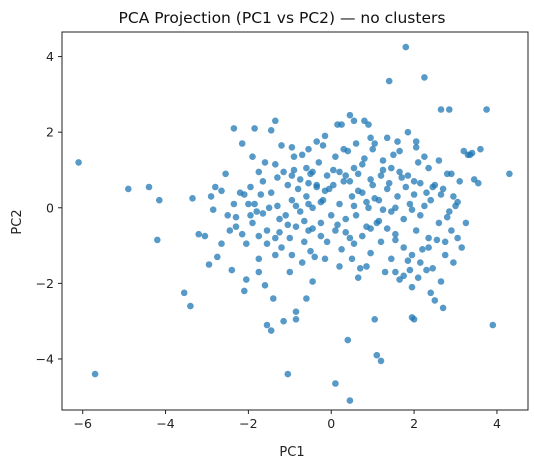 The height and width of the screenshot is (470, 534). I want to click on y-tick-label: −4, so click(45, 358).